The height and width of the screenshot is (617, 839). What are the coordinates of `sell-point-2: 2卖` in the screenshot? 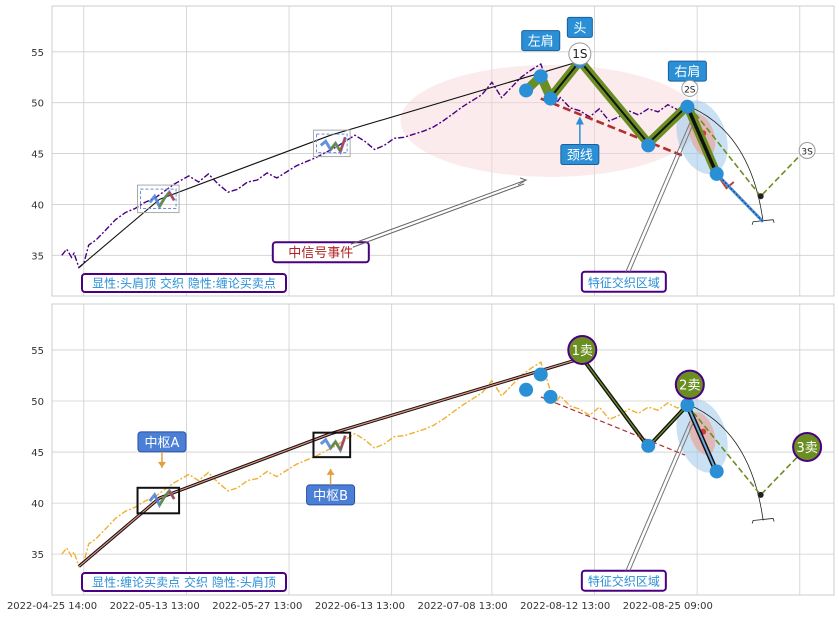 It's located at (689, 386).